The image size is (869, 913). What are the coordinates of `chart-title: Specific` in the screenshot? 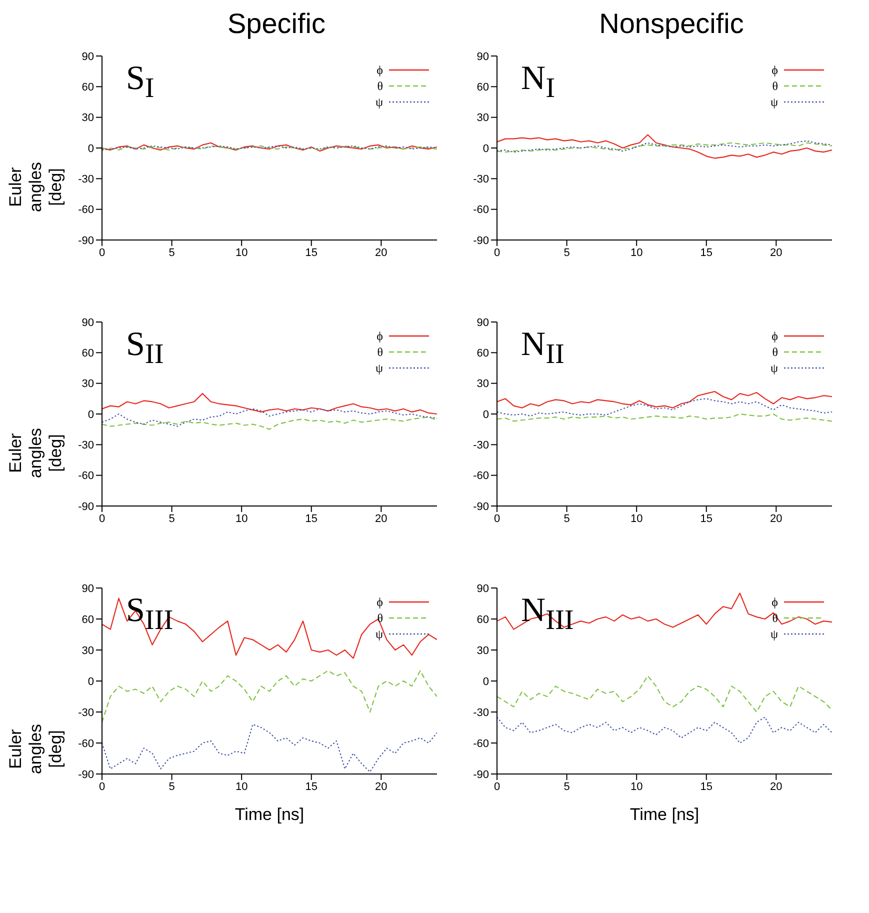 It's located at (276, 24).